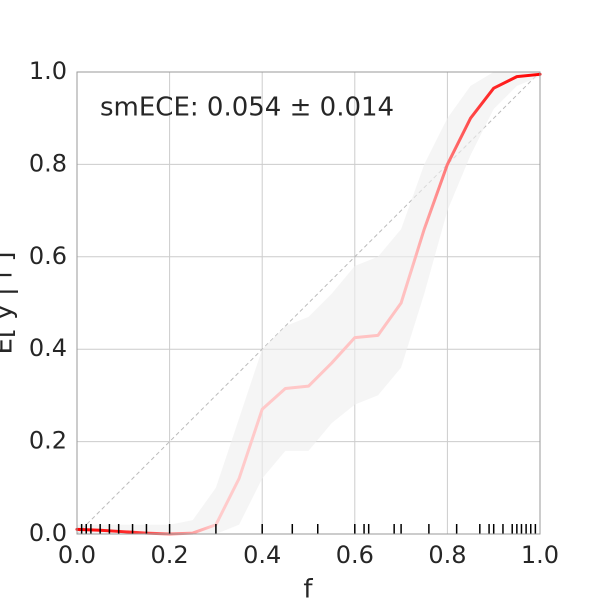 Image resolution: width=600 pixels, height=600 pixels. What do you see at coordinates (48, 348) in the screenshot?
I see `y-tick-label: 0.4` at bounding box center [48, 348].